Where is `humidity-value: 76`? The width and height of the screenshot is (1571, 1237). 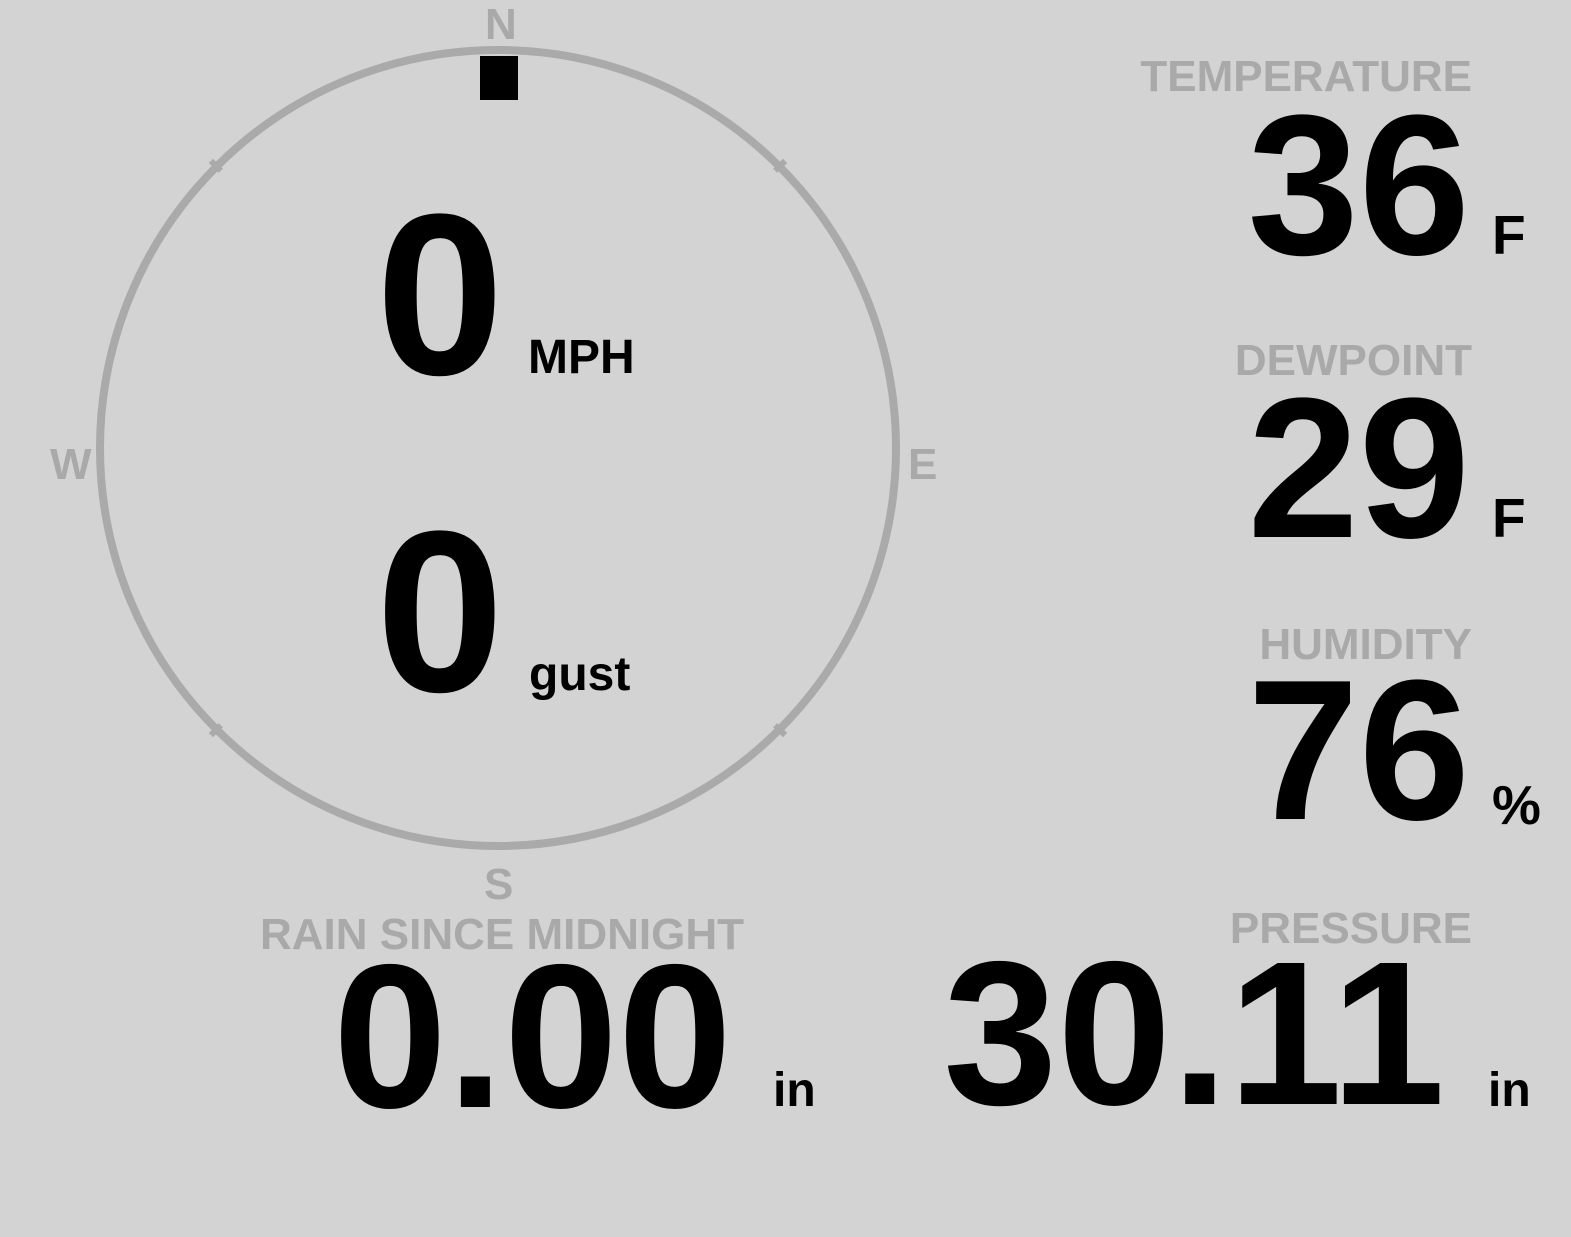 humidity-value: 76 is located at coordinates (1358, 750).